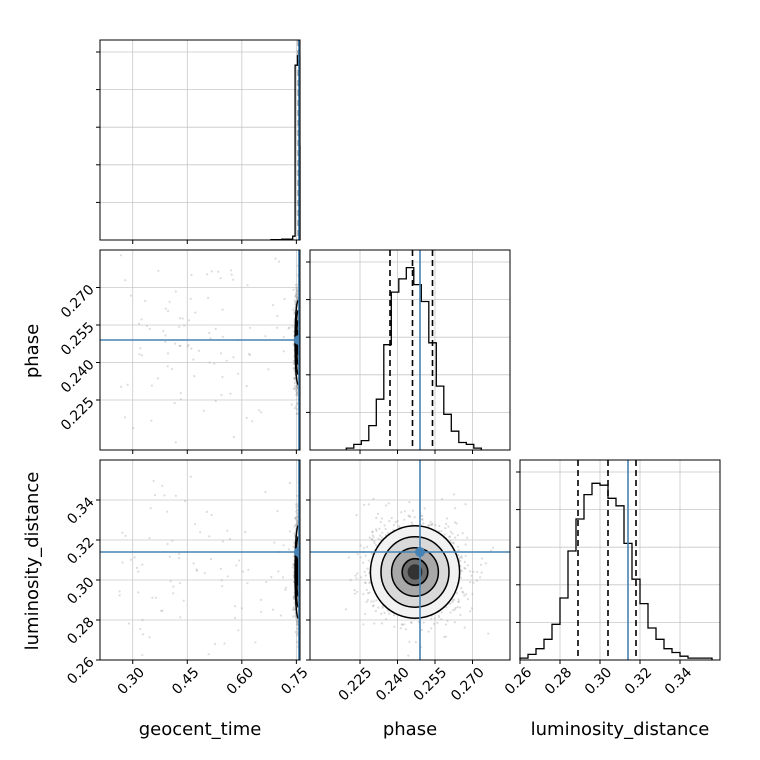  What do you see at coordinates (131, 681) in the screenshot?
I see `x-tick-label-geocent_time: 0.30` at bounding box center [131, 681].